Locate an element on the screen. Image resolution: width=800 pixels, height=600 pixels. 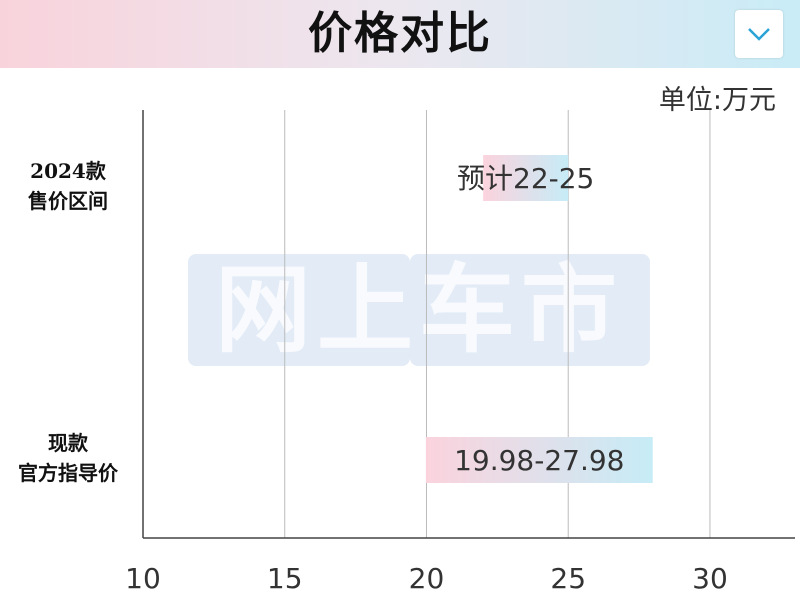
bar-label-1: 19.98-27.98 is located at coordinates (539, 460).